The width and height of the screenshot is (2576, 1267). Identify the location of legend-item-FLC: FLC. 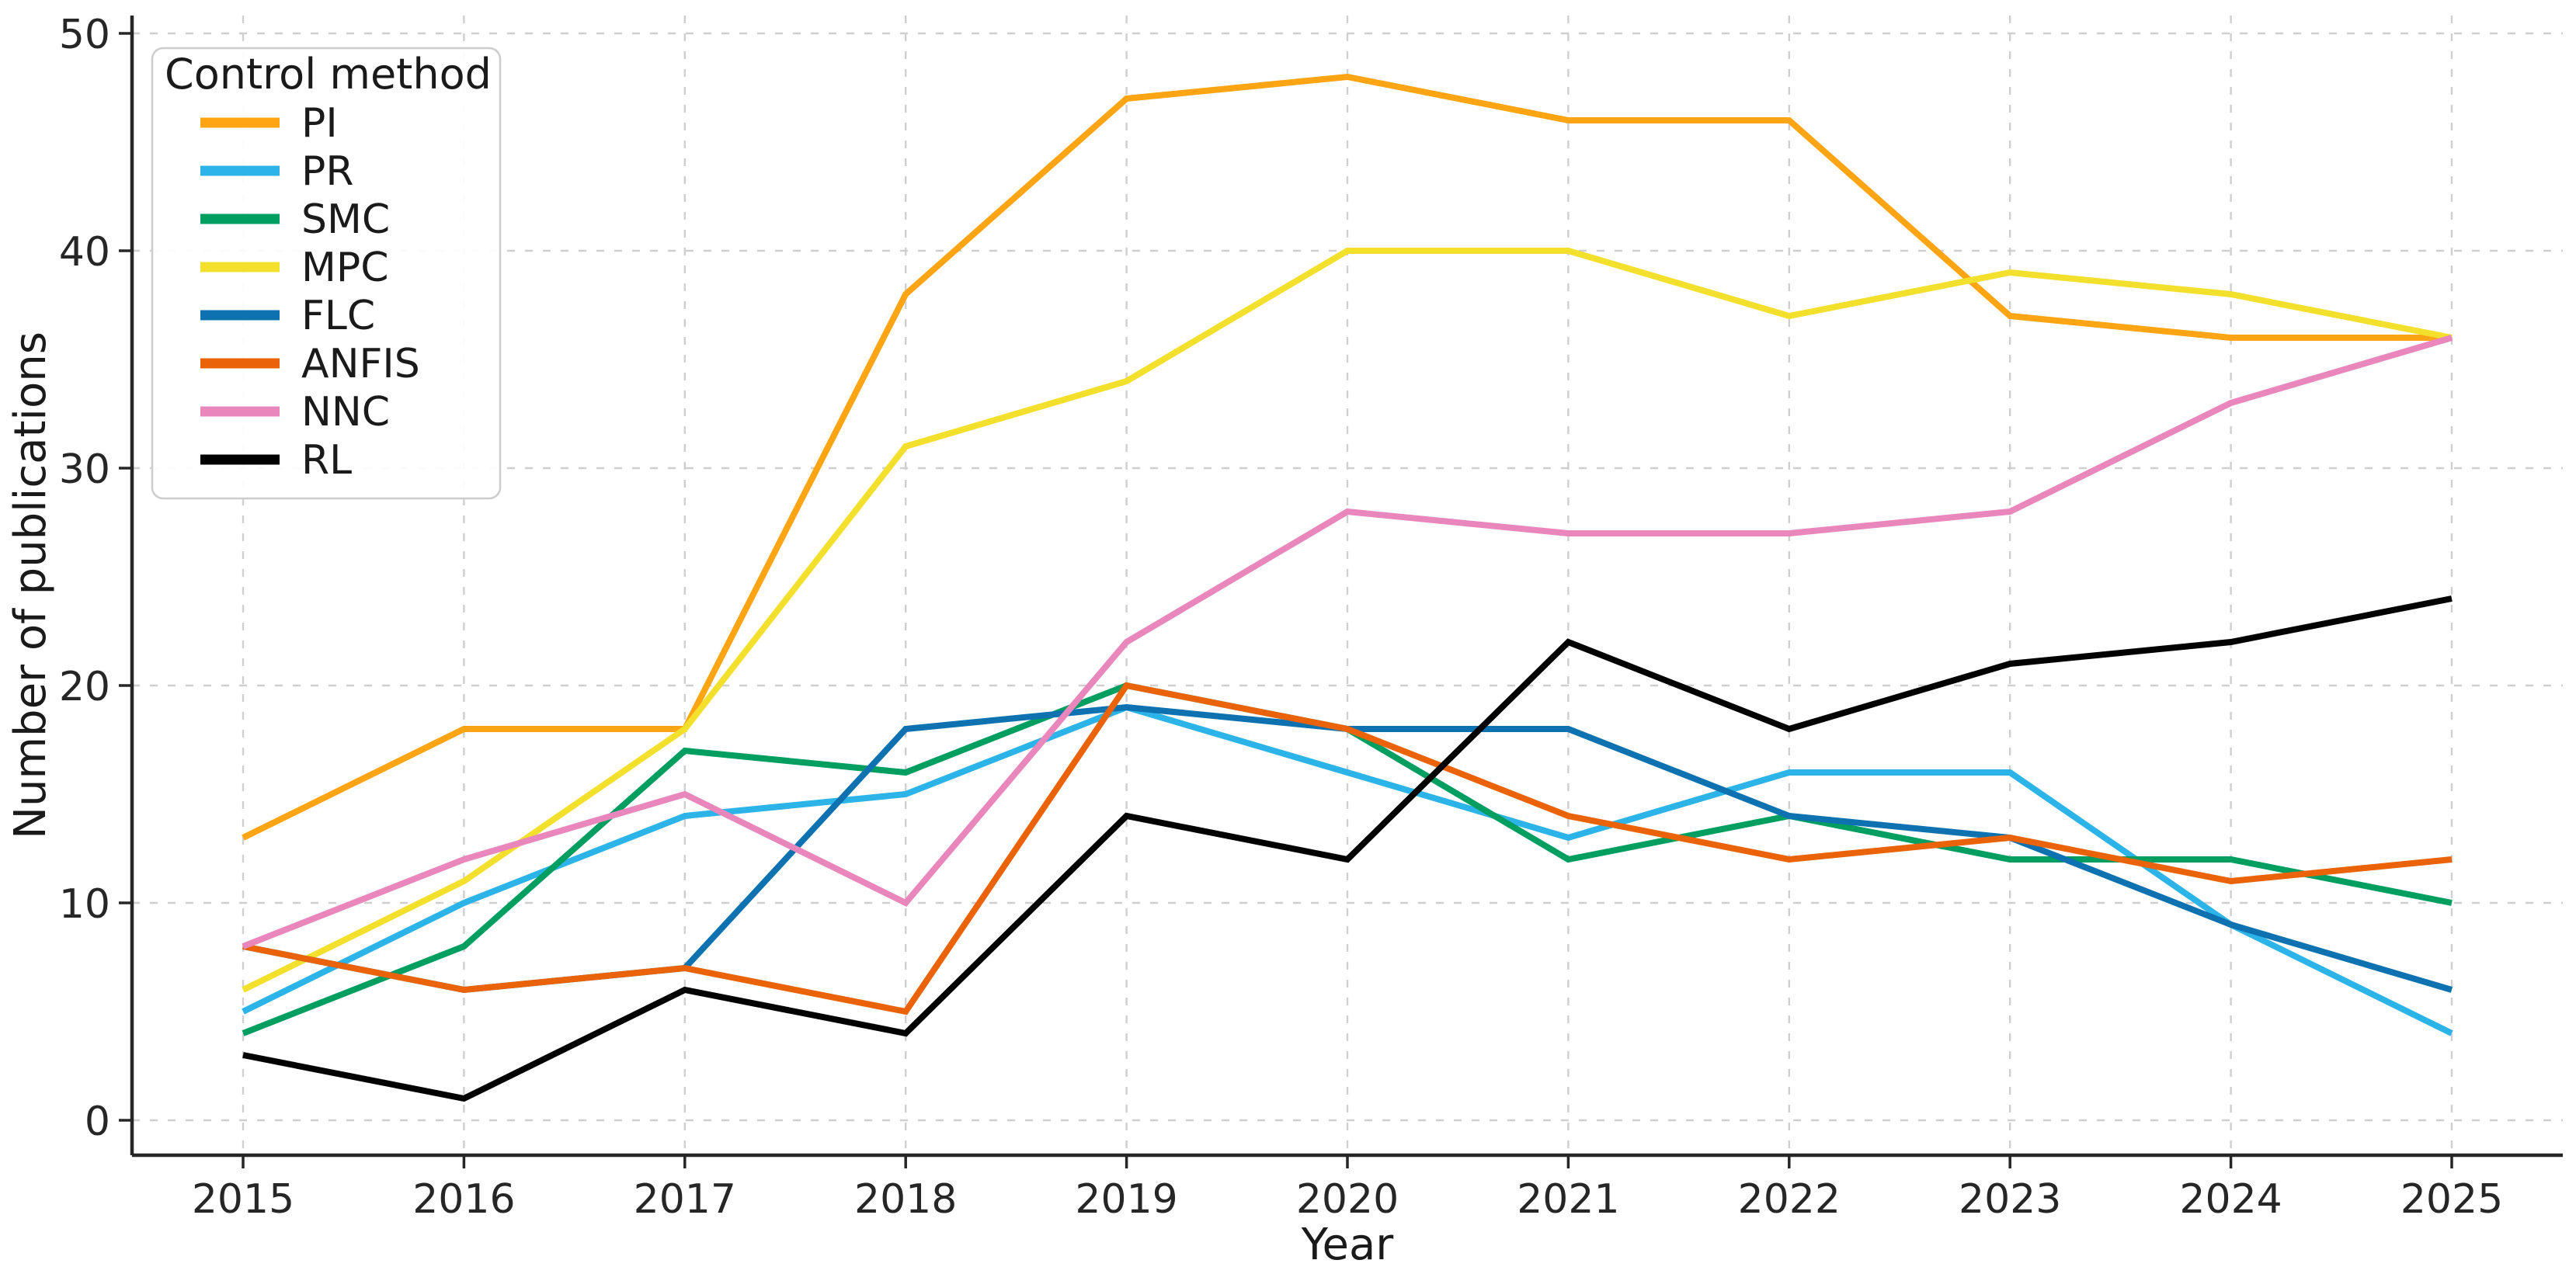
(287, 316).